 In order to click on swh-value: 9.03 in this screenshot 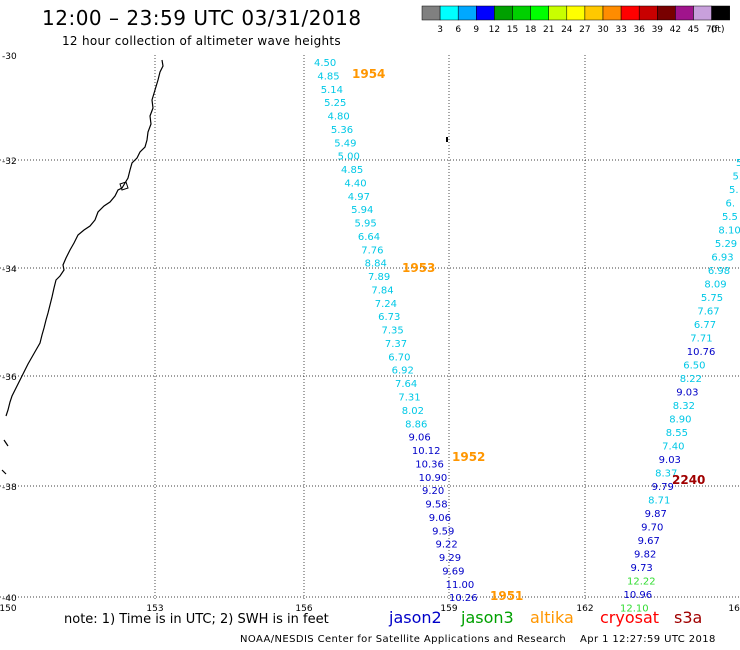, I will do `click(670, 460)`.